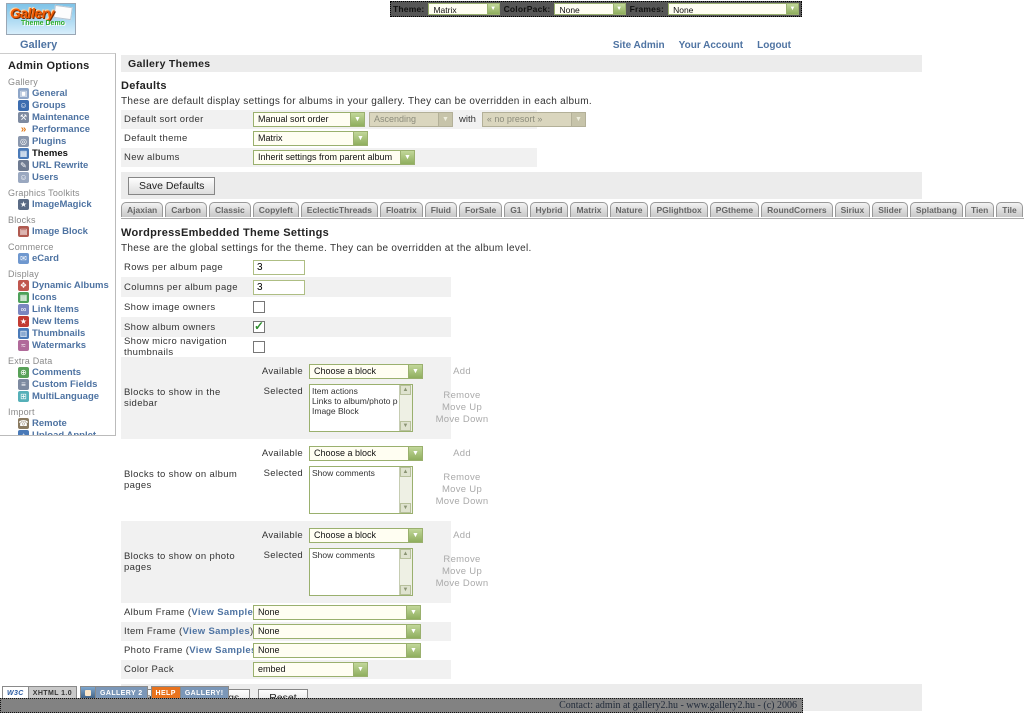 The image size is (1024, 713). I want to click on blocks-photo-available-select: Choose a block ▼, so click(366, 535).